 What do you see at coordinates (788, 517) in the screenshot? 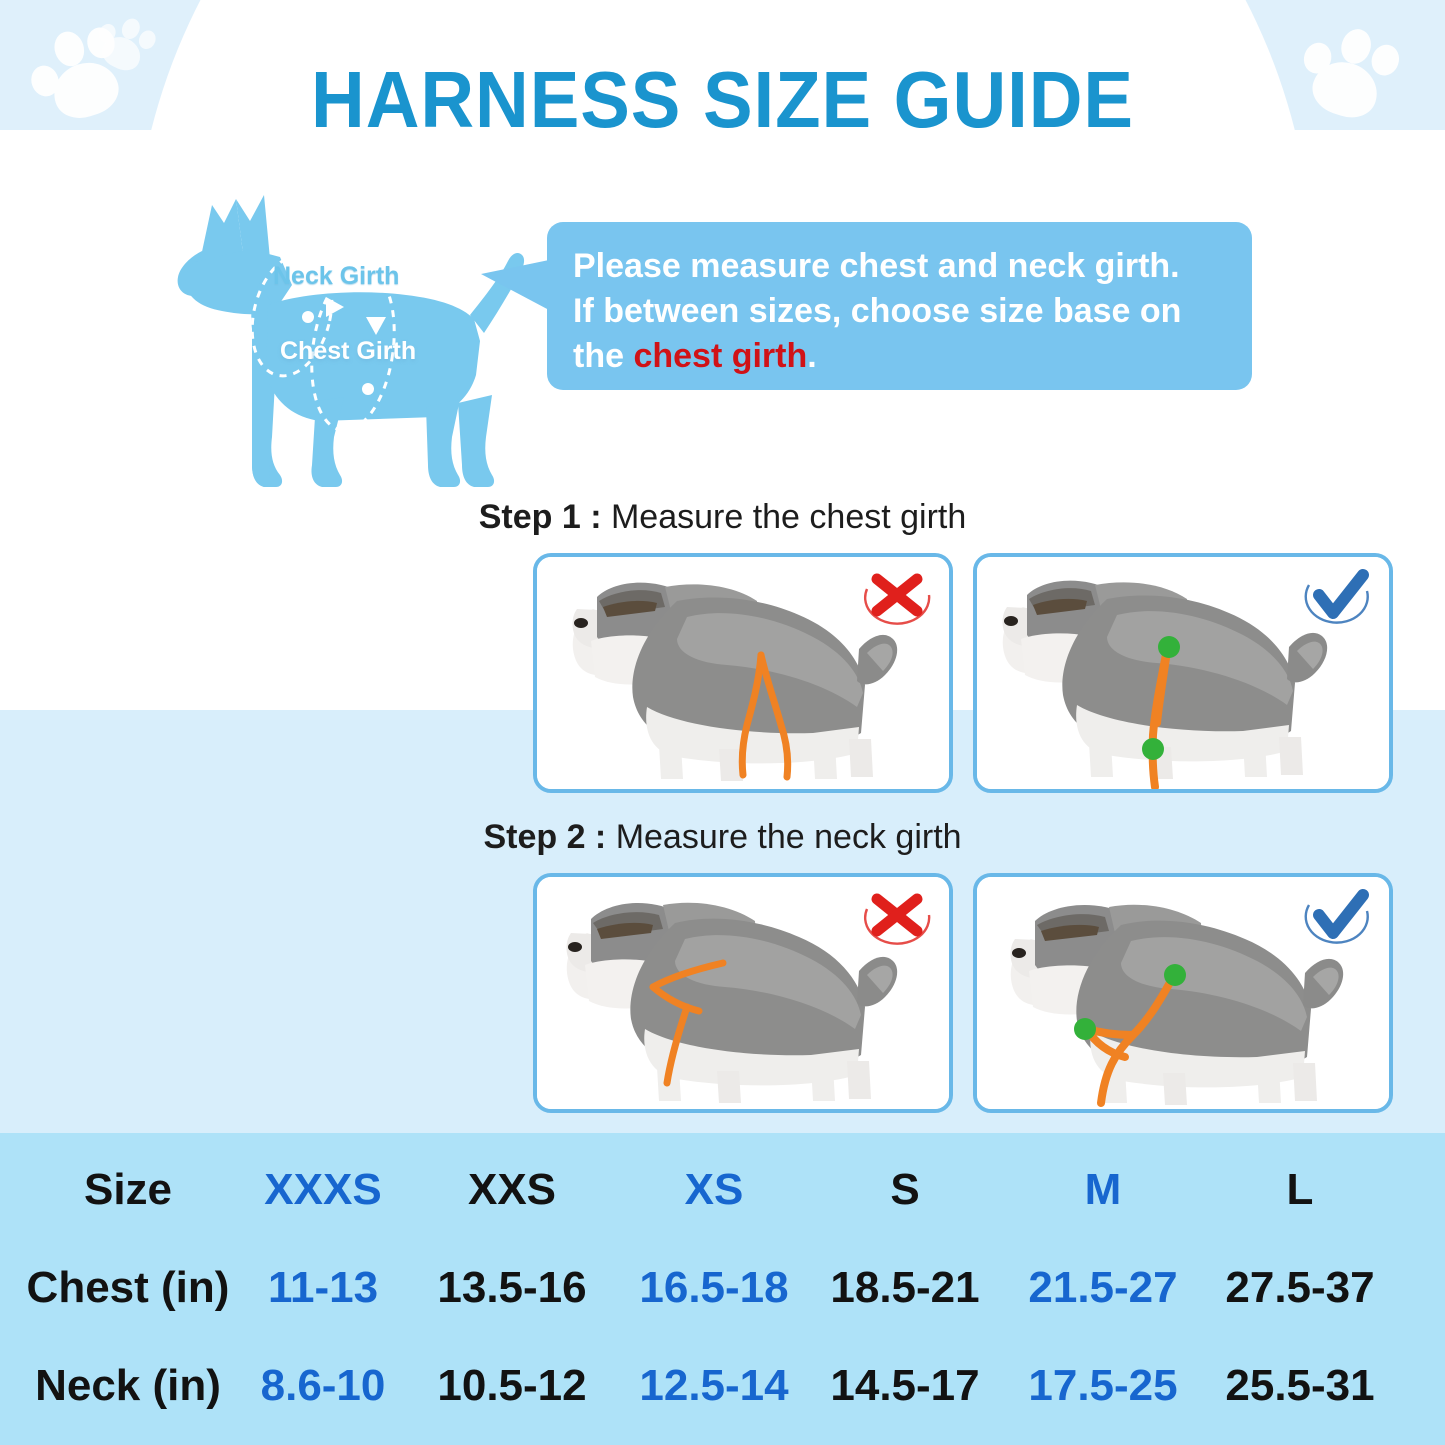
I see `step-1-text: Measure the chest girth` at bounding box center [788, 517].